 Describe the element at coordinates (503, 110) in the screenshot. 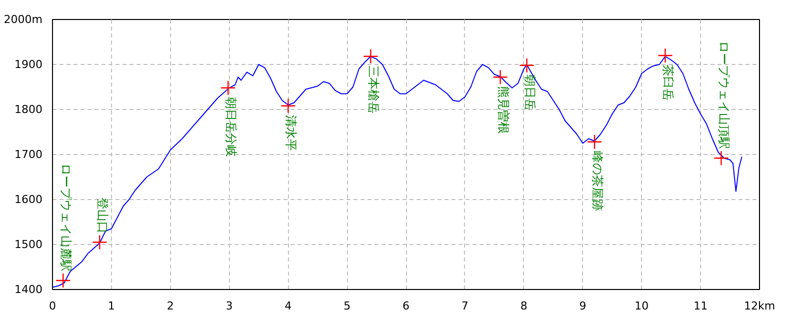

I see `annotation: 熊見曽根` at that location.